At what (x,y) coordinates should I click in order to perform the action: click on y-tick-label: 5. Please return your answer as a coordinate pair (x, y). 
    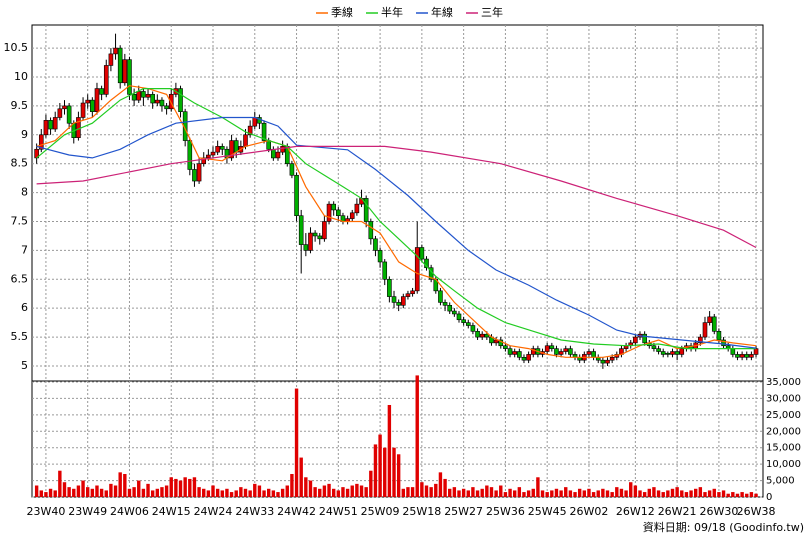
    Looking at the image, I should click on (24, 365).